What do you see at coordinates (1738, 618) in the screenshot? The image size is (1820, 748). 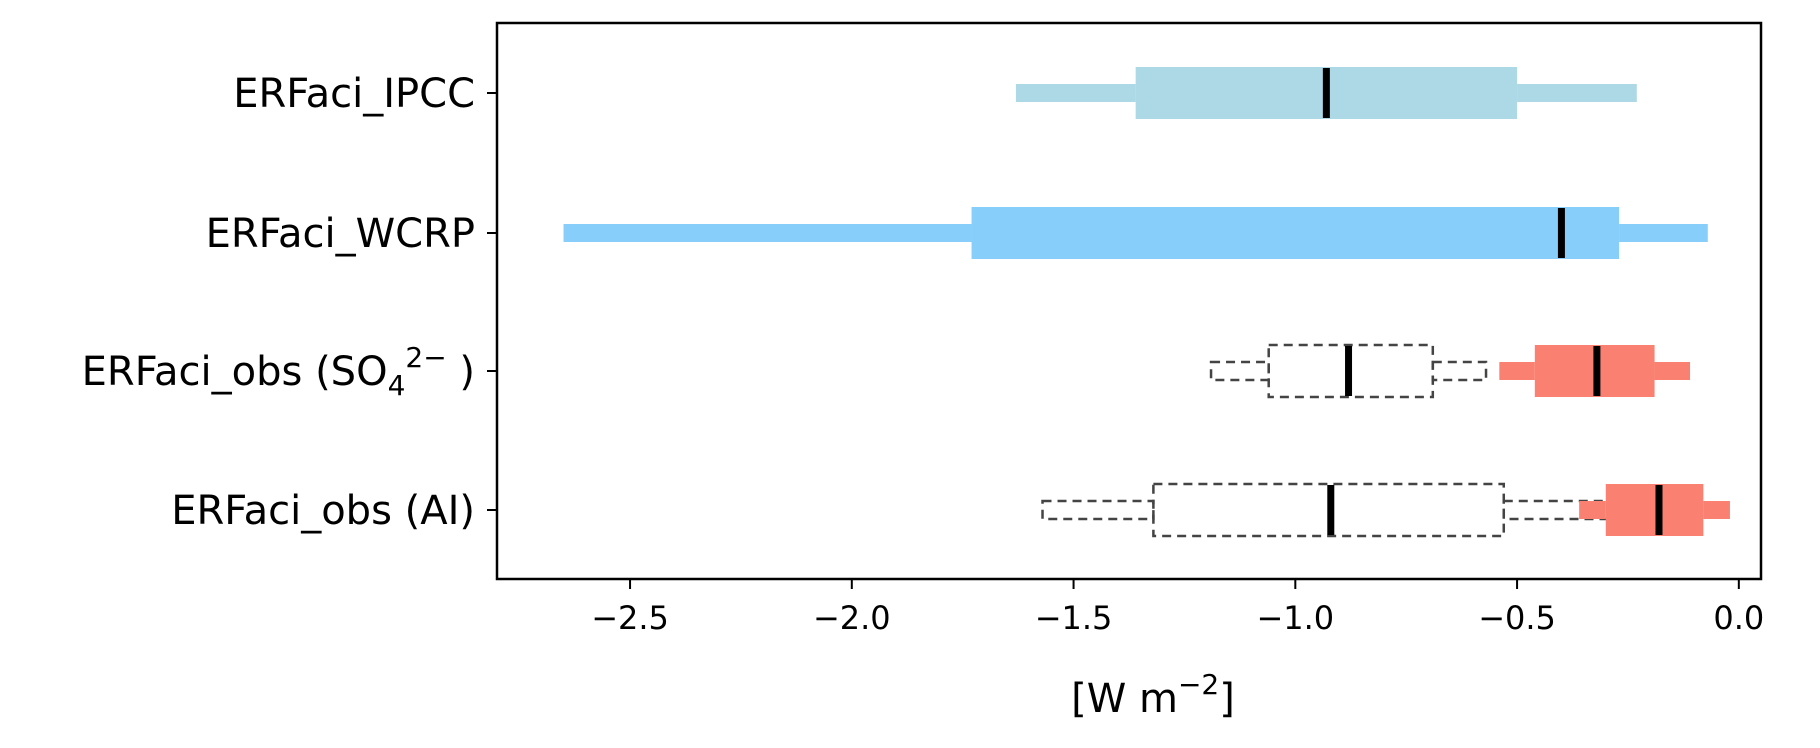 I see `x-tick-label: 0.0` at bounding box center [1738, 618].